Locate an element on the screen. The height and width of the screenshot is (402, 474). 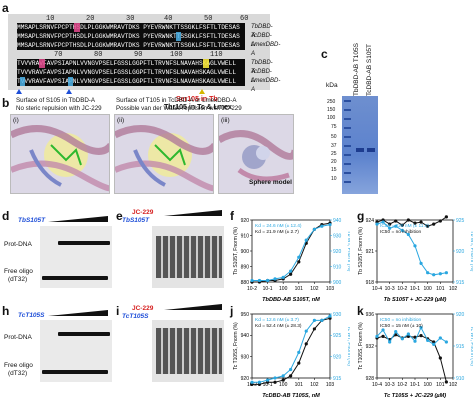
x-tick-label: 102 is located at coordinates (314, 385).